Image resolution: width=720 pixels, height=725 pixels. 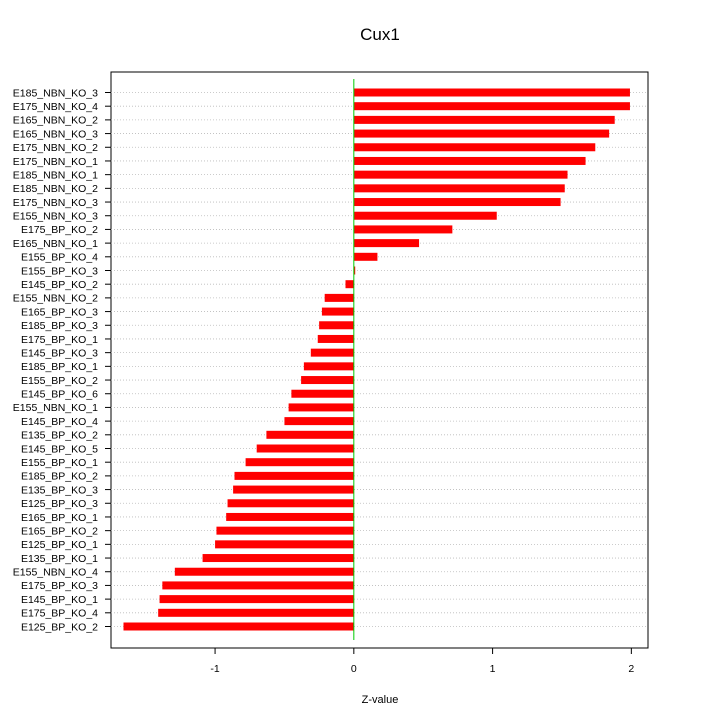 What do you see at coordinates (59, 285) in the screenshot?
I see `category-label: E145_BP_KO_2` at bounding box center [59, 285].